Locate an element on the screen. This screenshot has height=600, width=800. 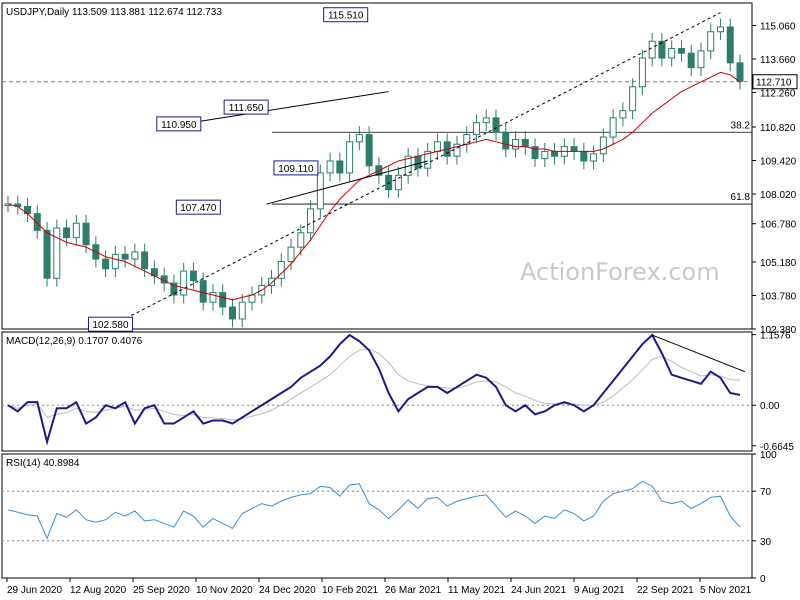
x-tick-label: 26 Mar 2021 is located at coordinates (413, 590).